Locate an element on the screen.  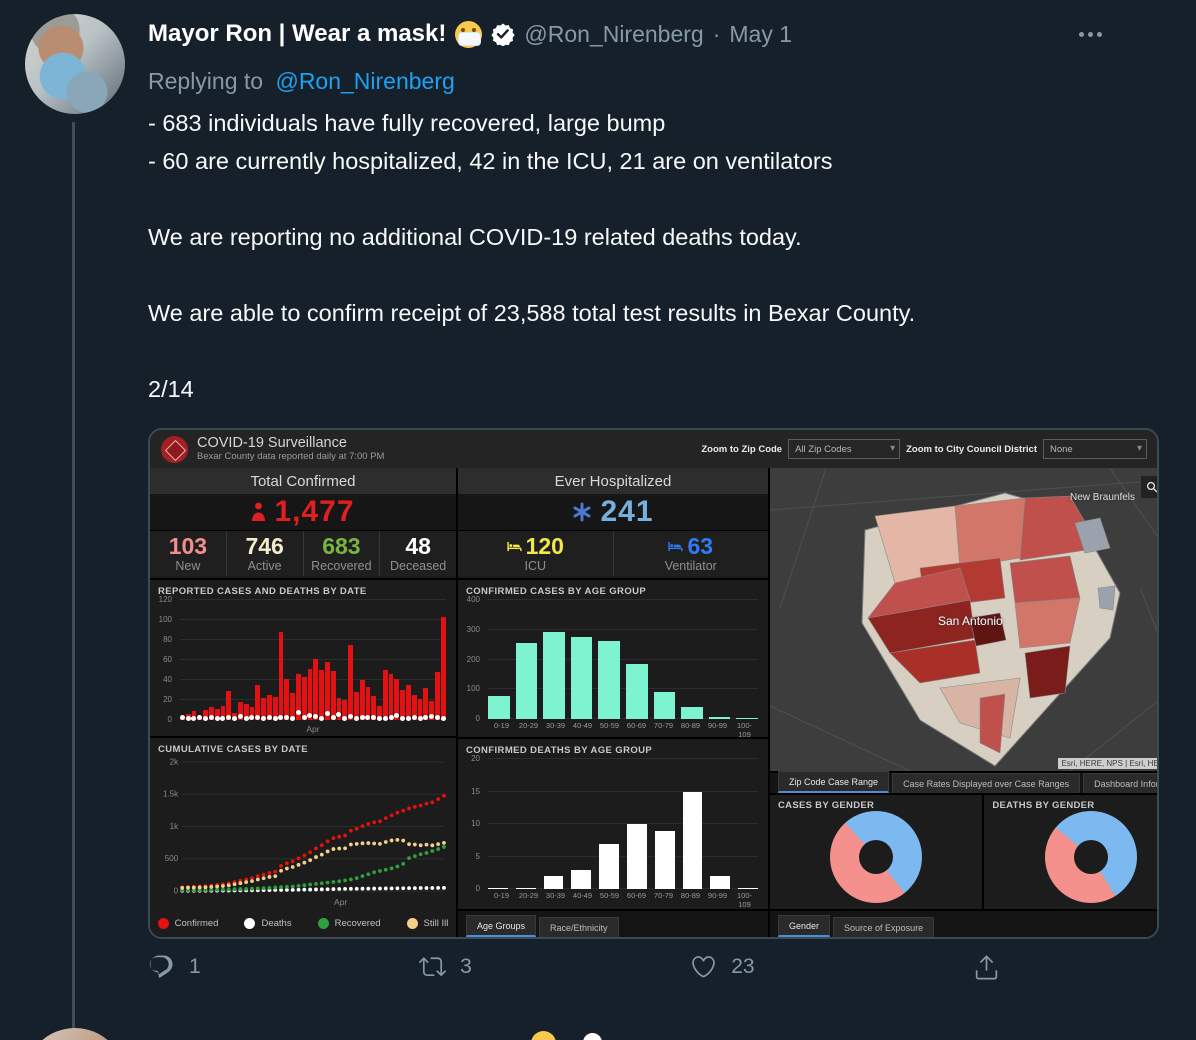
chart-y-axis: 0 20 40 60 80 100 120 is located at coordinates (163, 659).